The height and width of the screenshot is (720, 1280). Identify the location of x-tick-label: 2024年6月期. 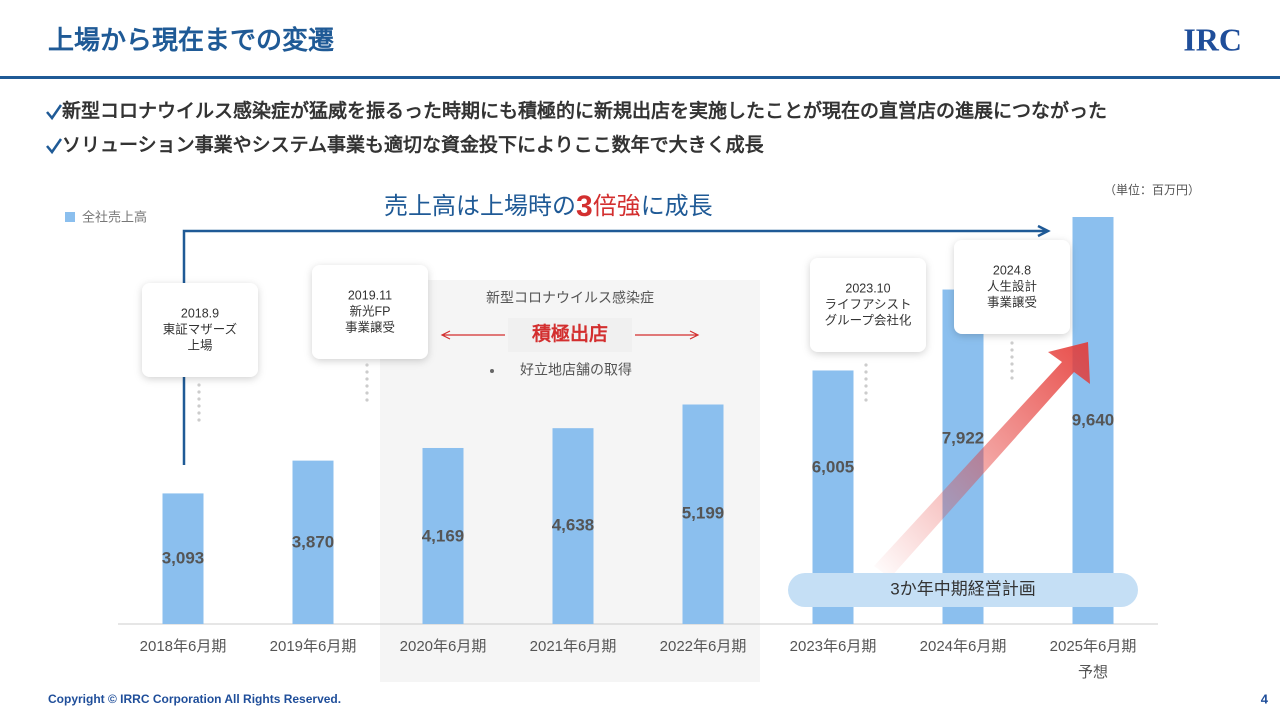
(963, 646).